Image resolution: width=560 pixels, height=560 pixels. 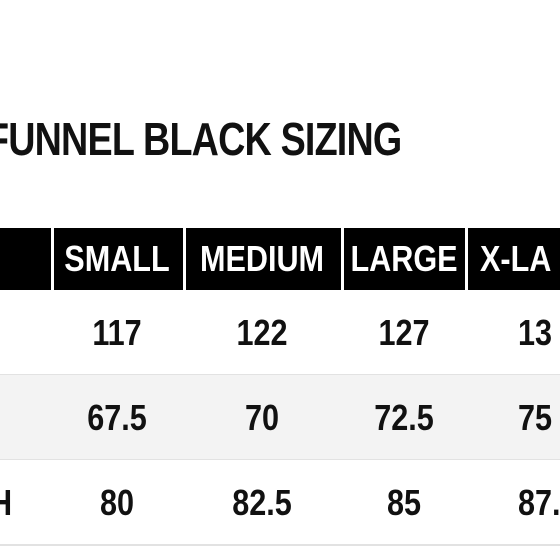 What do you see at coordinates (404, 502) in the screenshot?
I see `table-cell: 85` at bounding box center [404, 502].